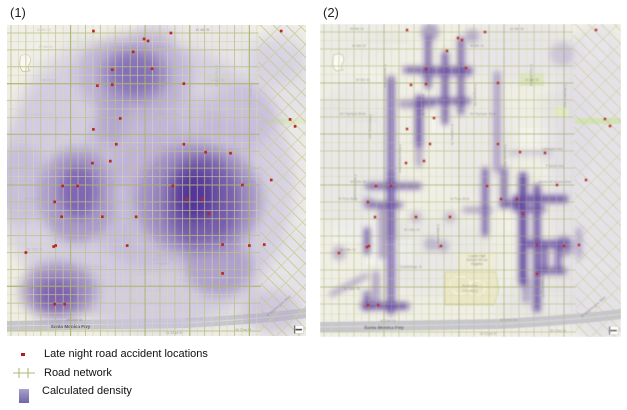 The height and width of the screenshot is (410, 627). I want to click on svg-text: S Gramercy Pl, so click(543, 286).